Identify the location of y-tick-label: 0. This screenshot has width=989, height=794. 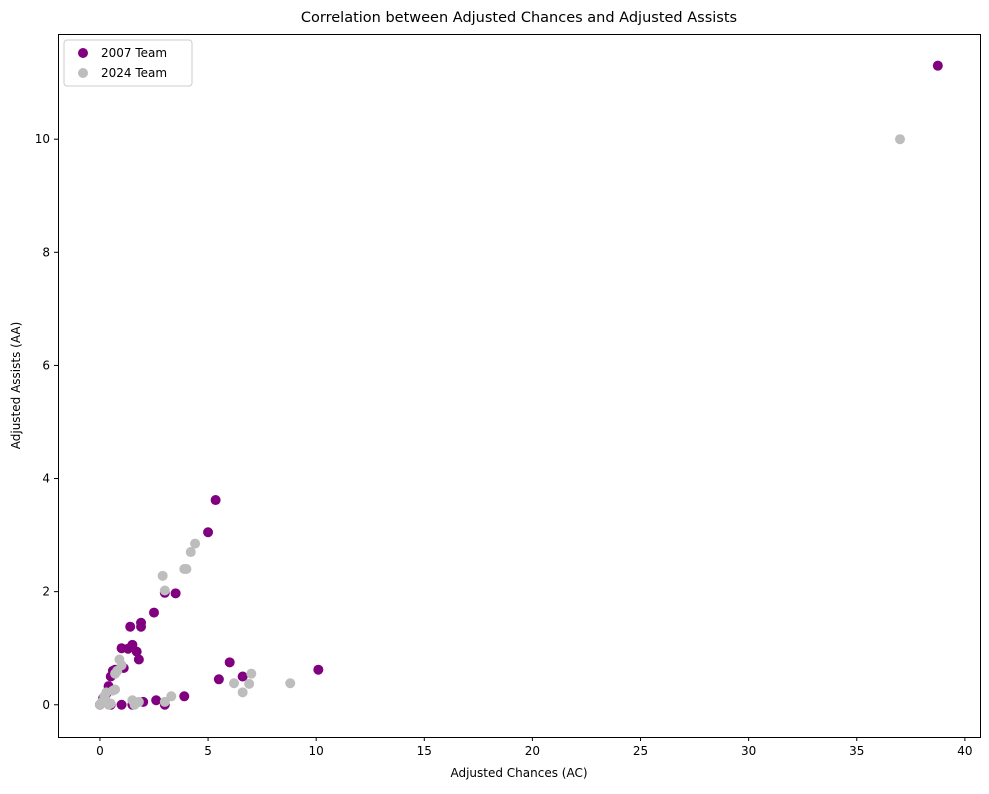
(46, 705).